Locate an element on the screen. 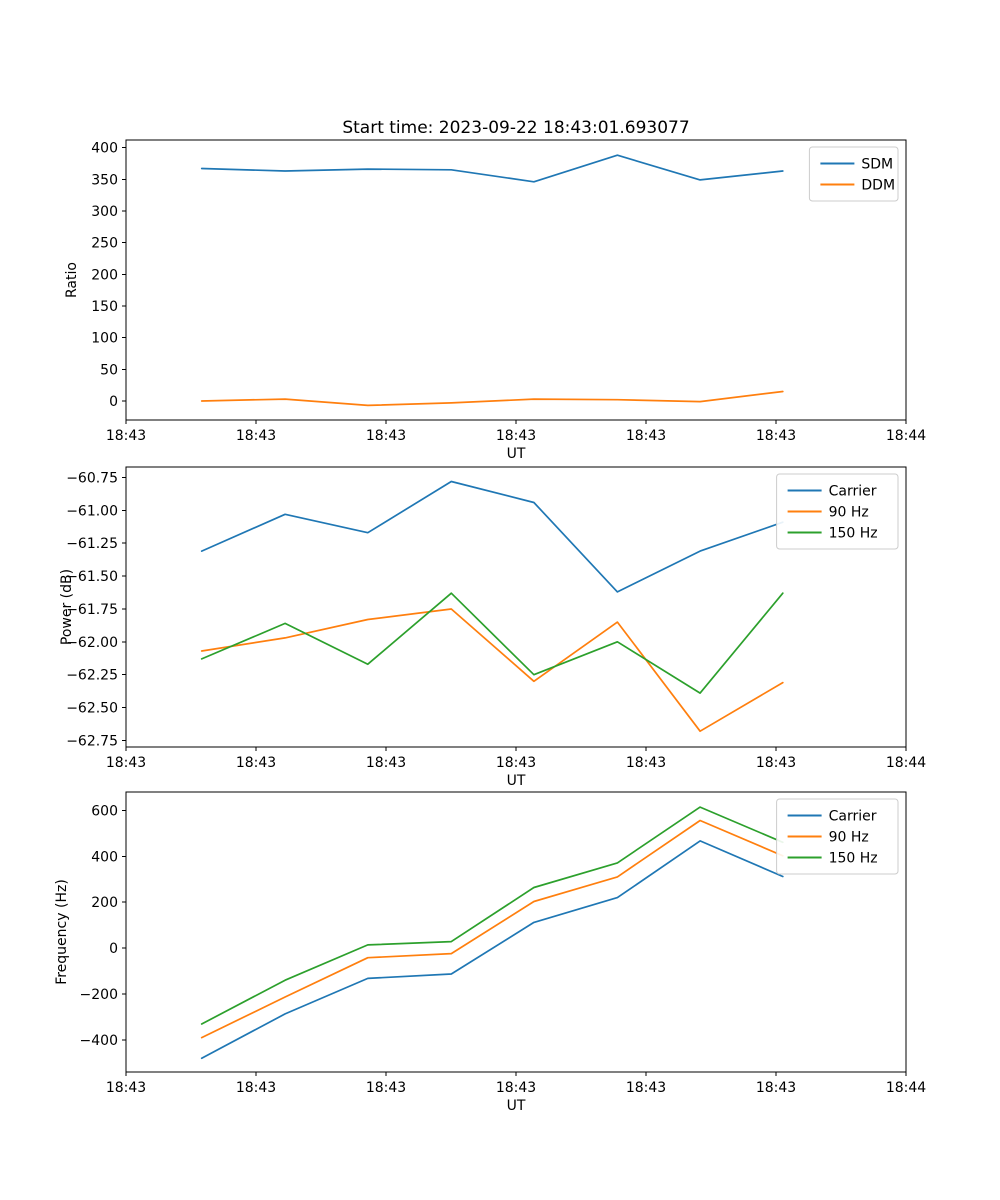  y-tick-label: 50 is located at coordinates (109, 370).